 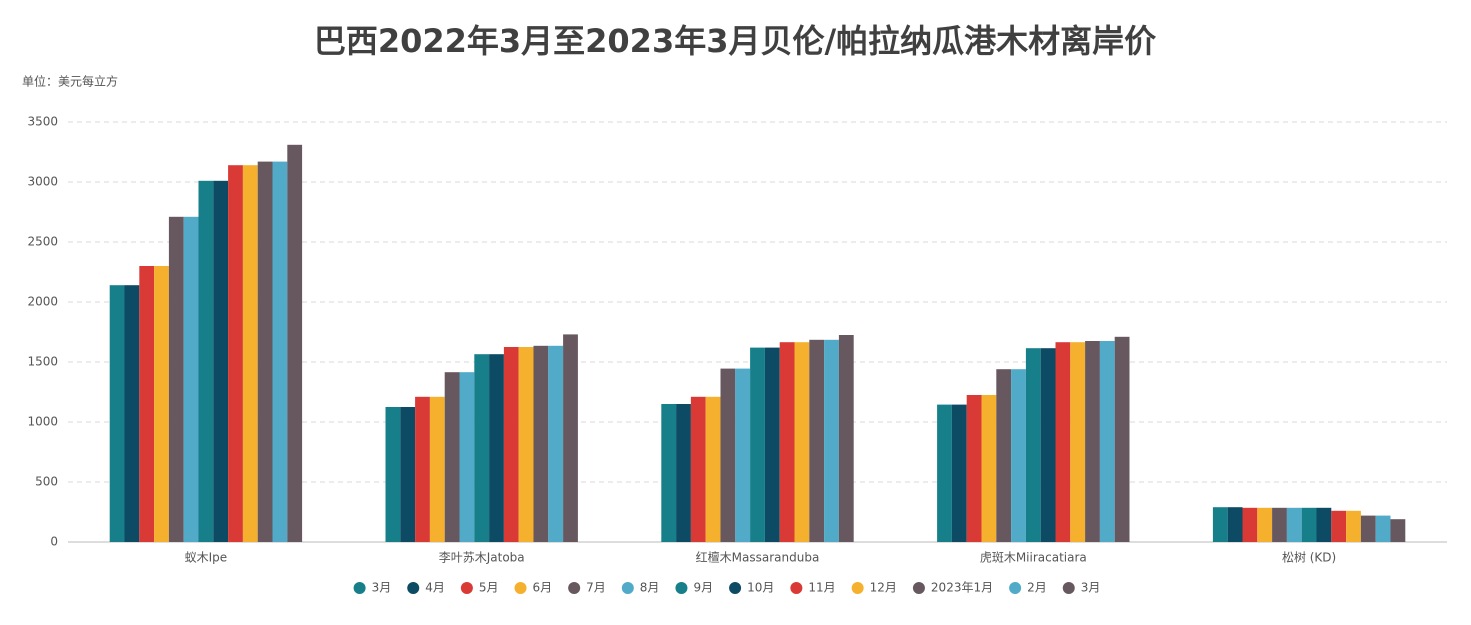 I want to click on y-tick-label: 2000, so click(x=42, y=302).